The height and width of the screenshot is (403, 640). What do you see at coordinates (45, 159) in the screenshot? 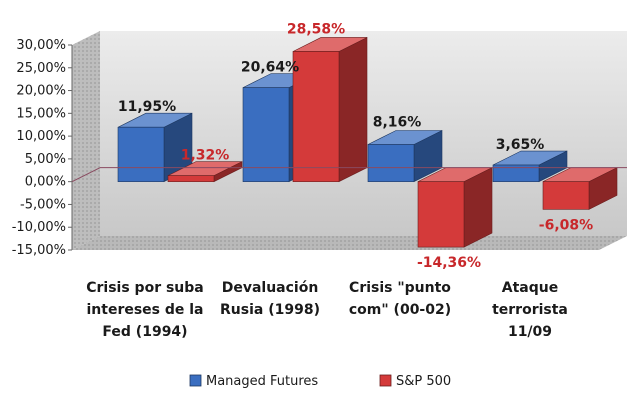
I see `y-tick-label: 5,00%` at bounding box center [45, 159].